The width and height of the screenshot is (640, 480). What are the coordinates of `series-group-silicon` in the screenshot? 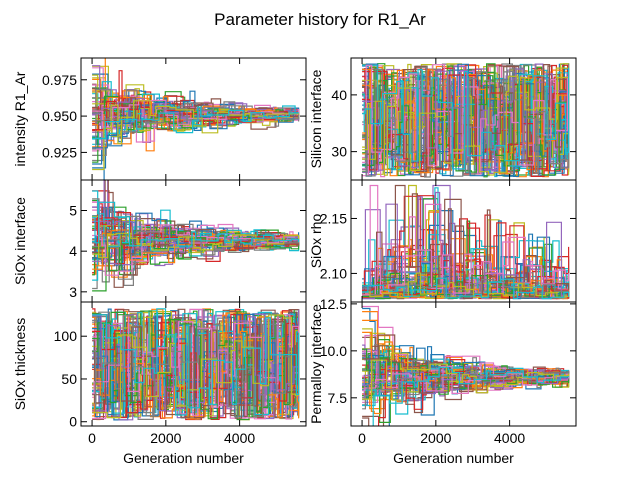 It's located at (466, 120).